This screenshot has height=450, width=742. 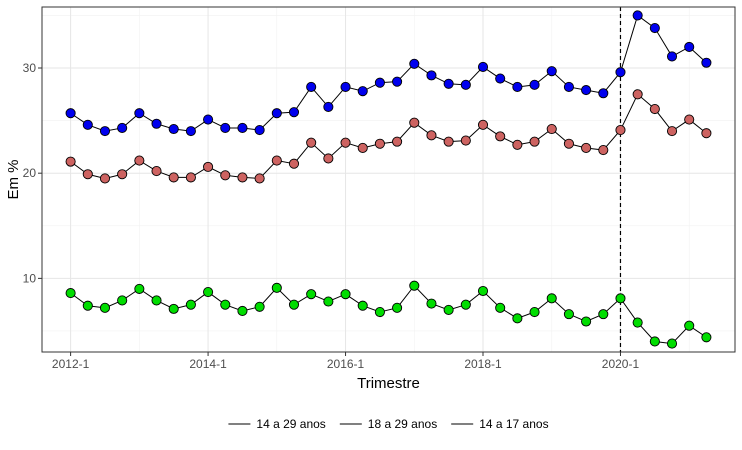 What do you see at coordinates (13, 179) in the screenshot?
I see `y-axis-title: Em %` at bounding box center [13, 179].